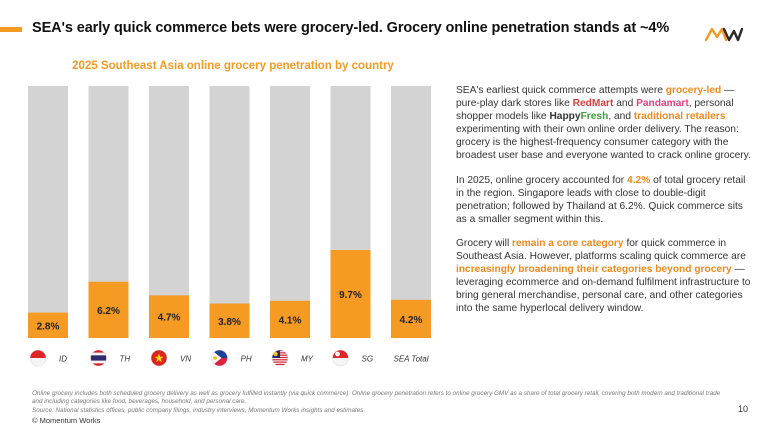 This screenshot has height=432, width=768. I want to click on text: , personal shopper models like, so click(595, 110).